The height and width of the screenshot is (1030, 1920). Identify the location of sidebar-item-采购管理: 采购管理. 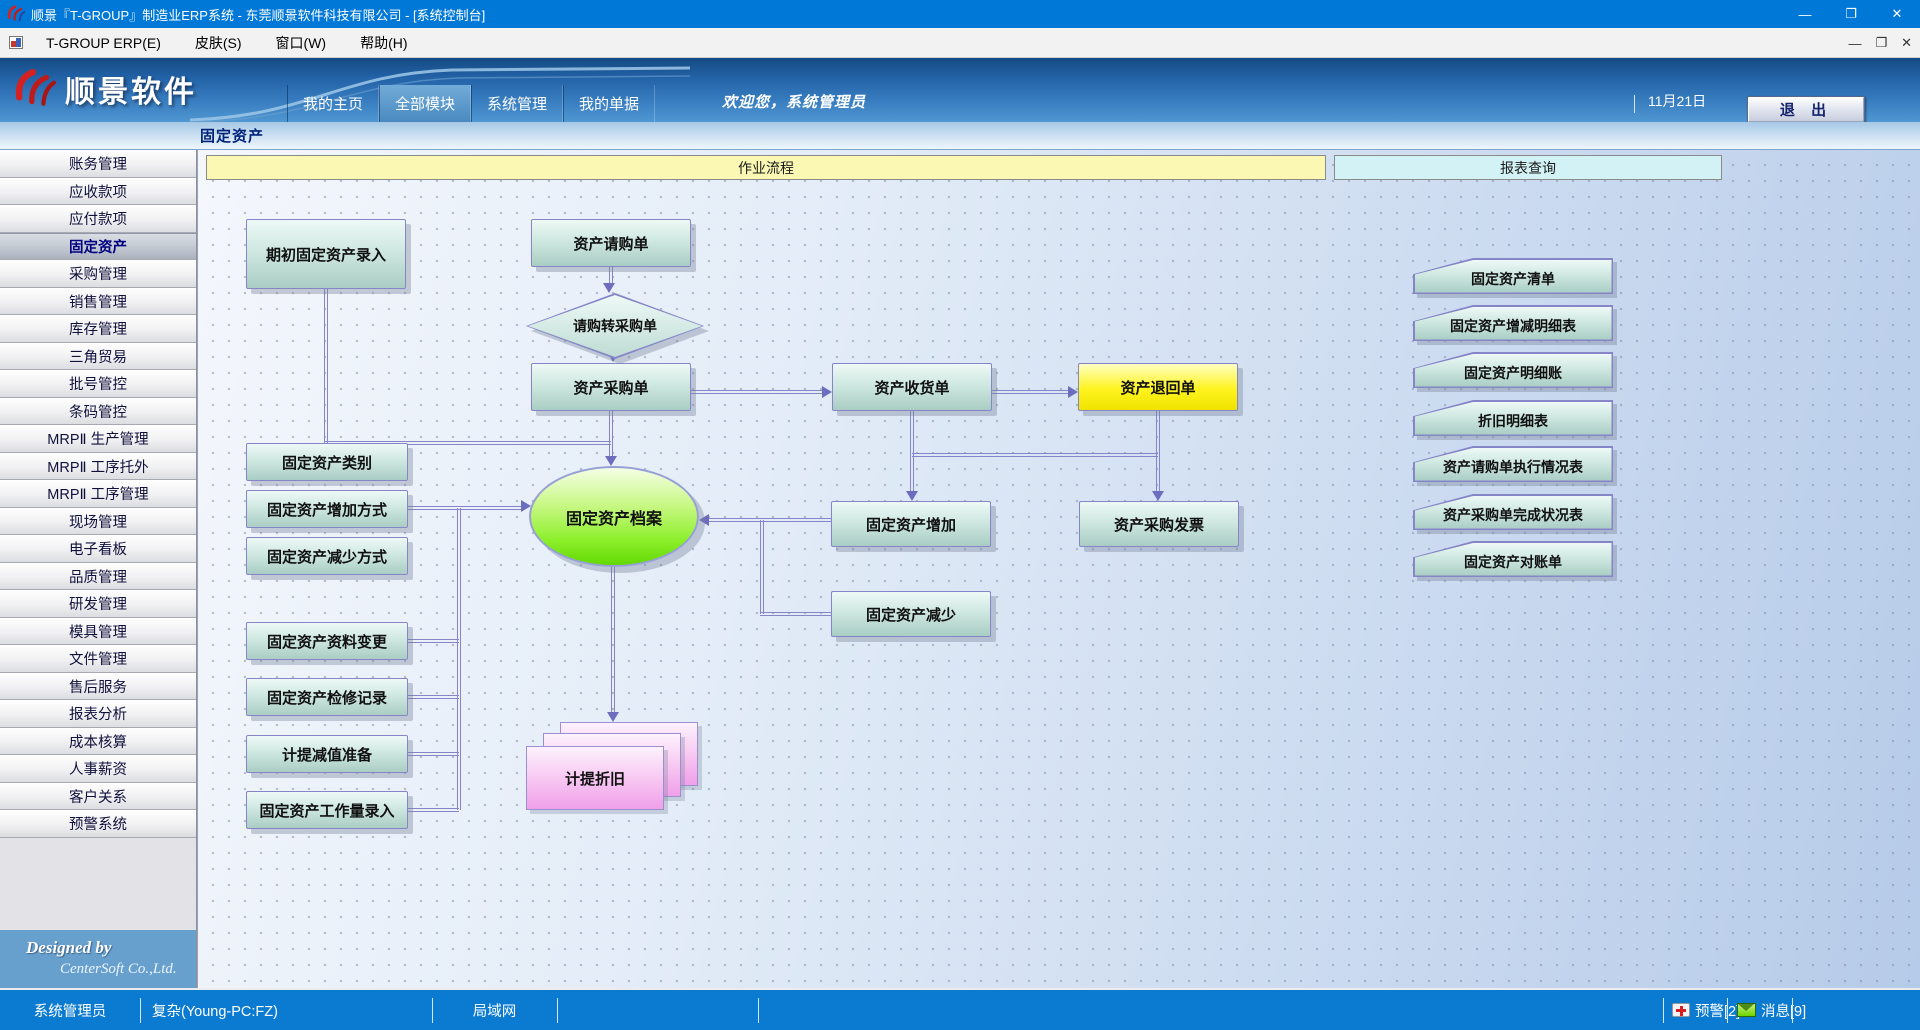
(98, 274).